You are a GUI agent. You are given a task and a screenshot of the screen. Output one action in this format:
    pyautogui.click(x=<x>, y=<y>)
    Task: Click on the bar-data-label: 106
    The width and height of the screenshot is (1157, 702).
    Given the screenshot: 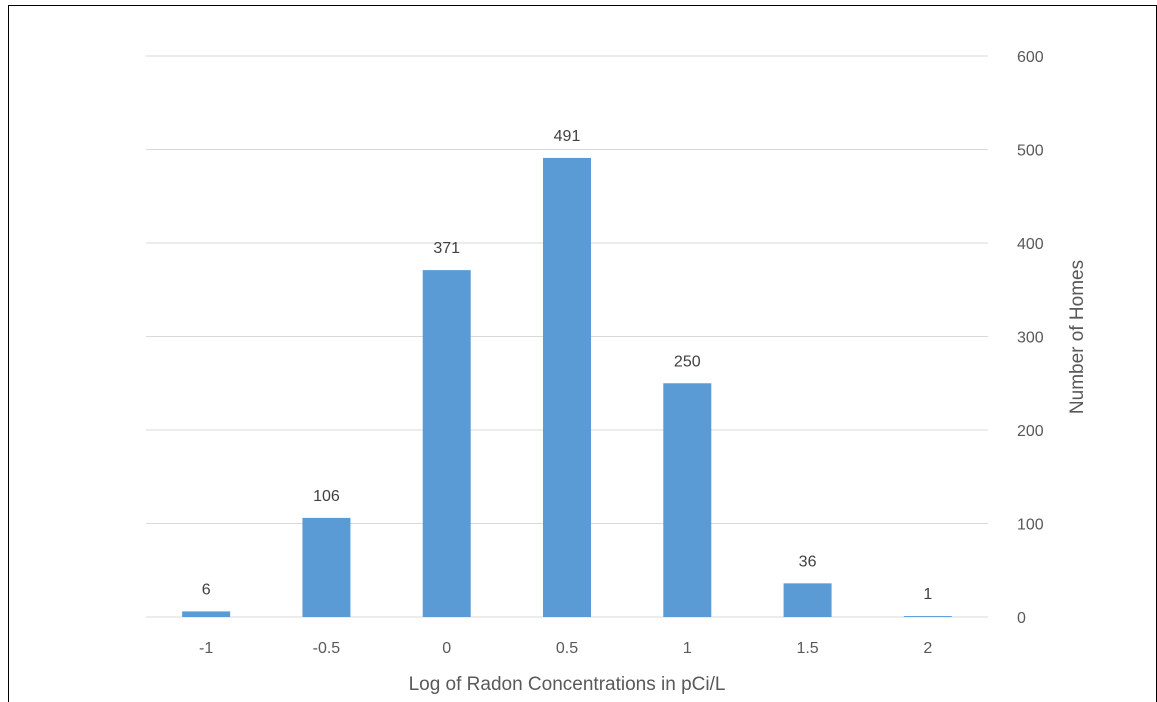 What is the action you would take?
    pyautogui.click(x=326, y=496)
    